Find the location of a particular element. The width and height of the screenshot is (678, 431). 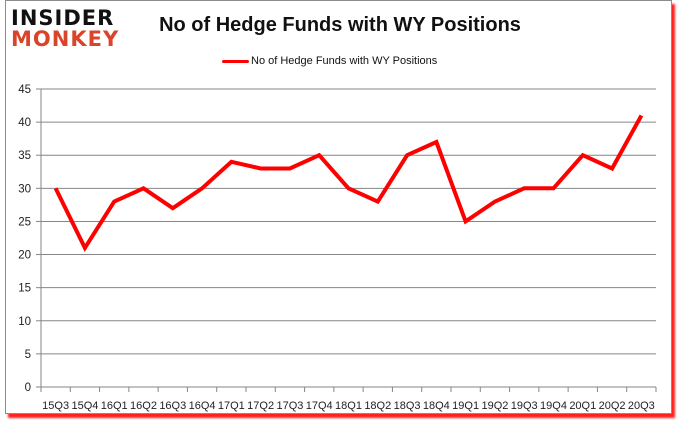

y-tick-label: 40 is located at coordinates (24, 123).